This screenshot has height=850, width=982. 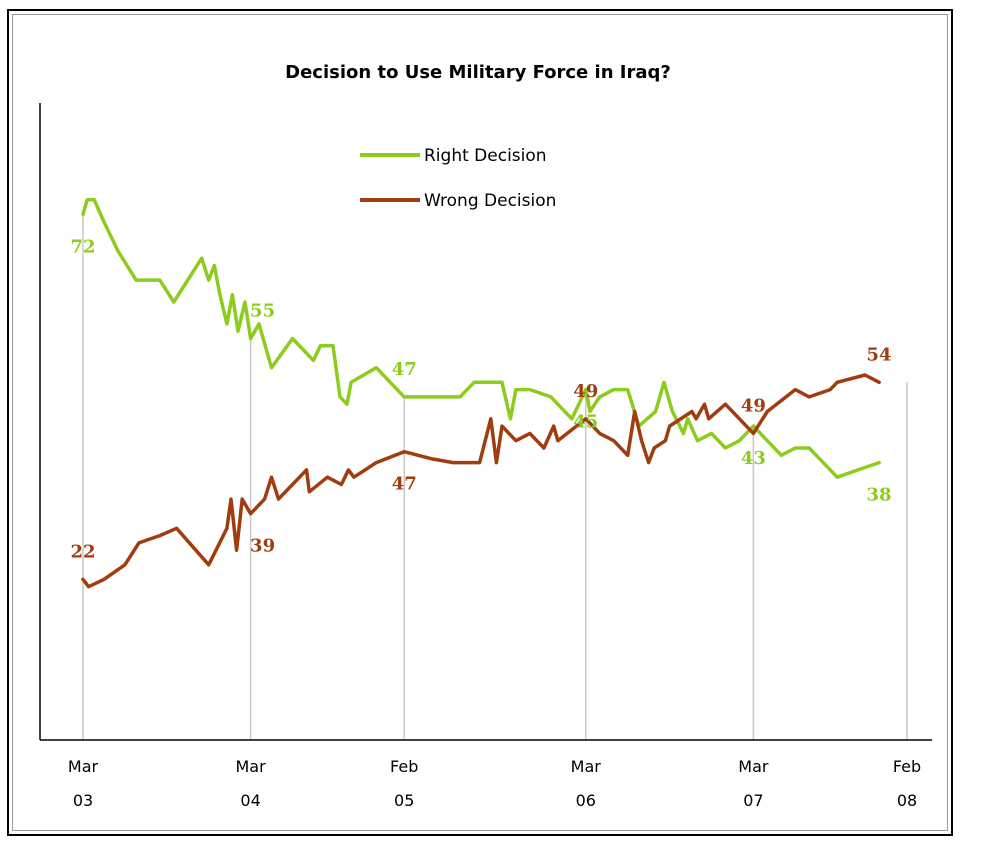 I want to click on data-label-wrong: 39, so click(x=262, y=546).